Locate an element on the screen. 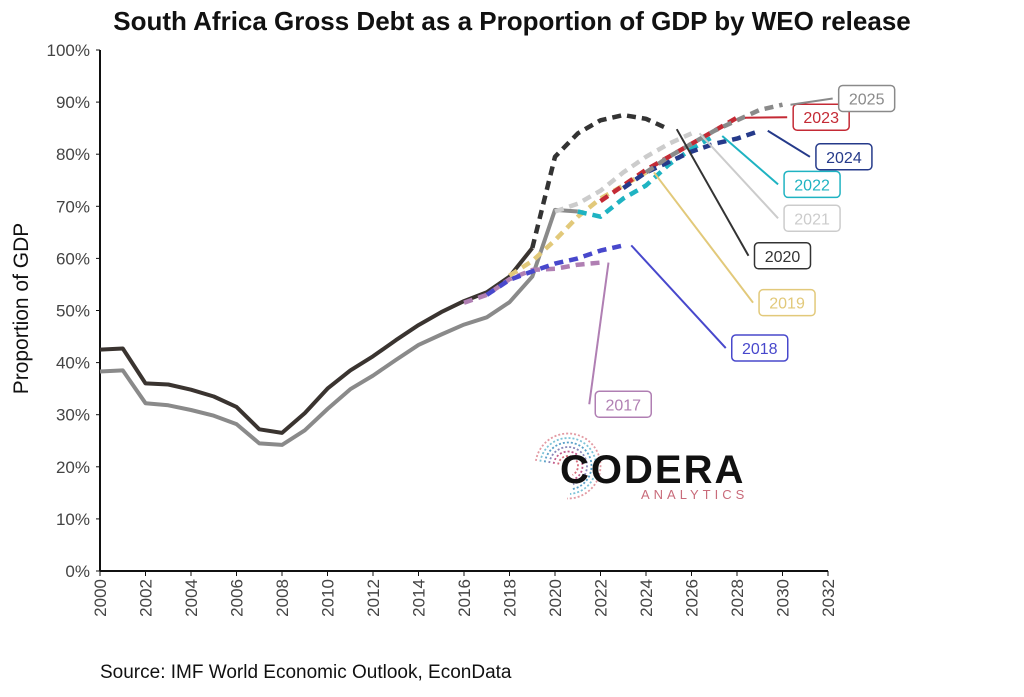 The width and height of the screenshot is (1024, 697). x-tick-label: 2022 is located at coordinates (601, 598).